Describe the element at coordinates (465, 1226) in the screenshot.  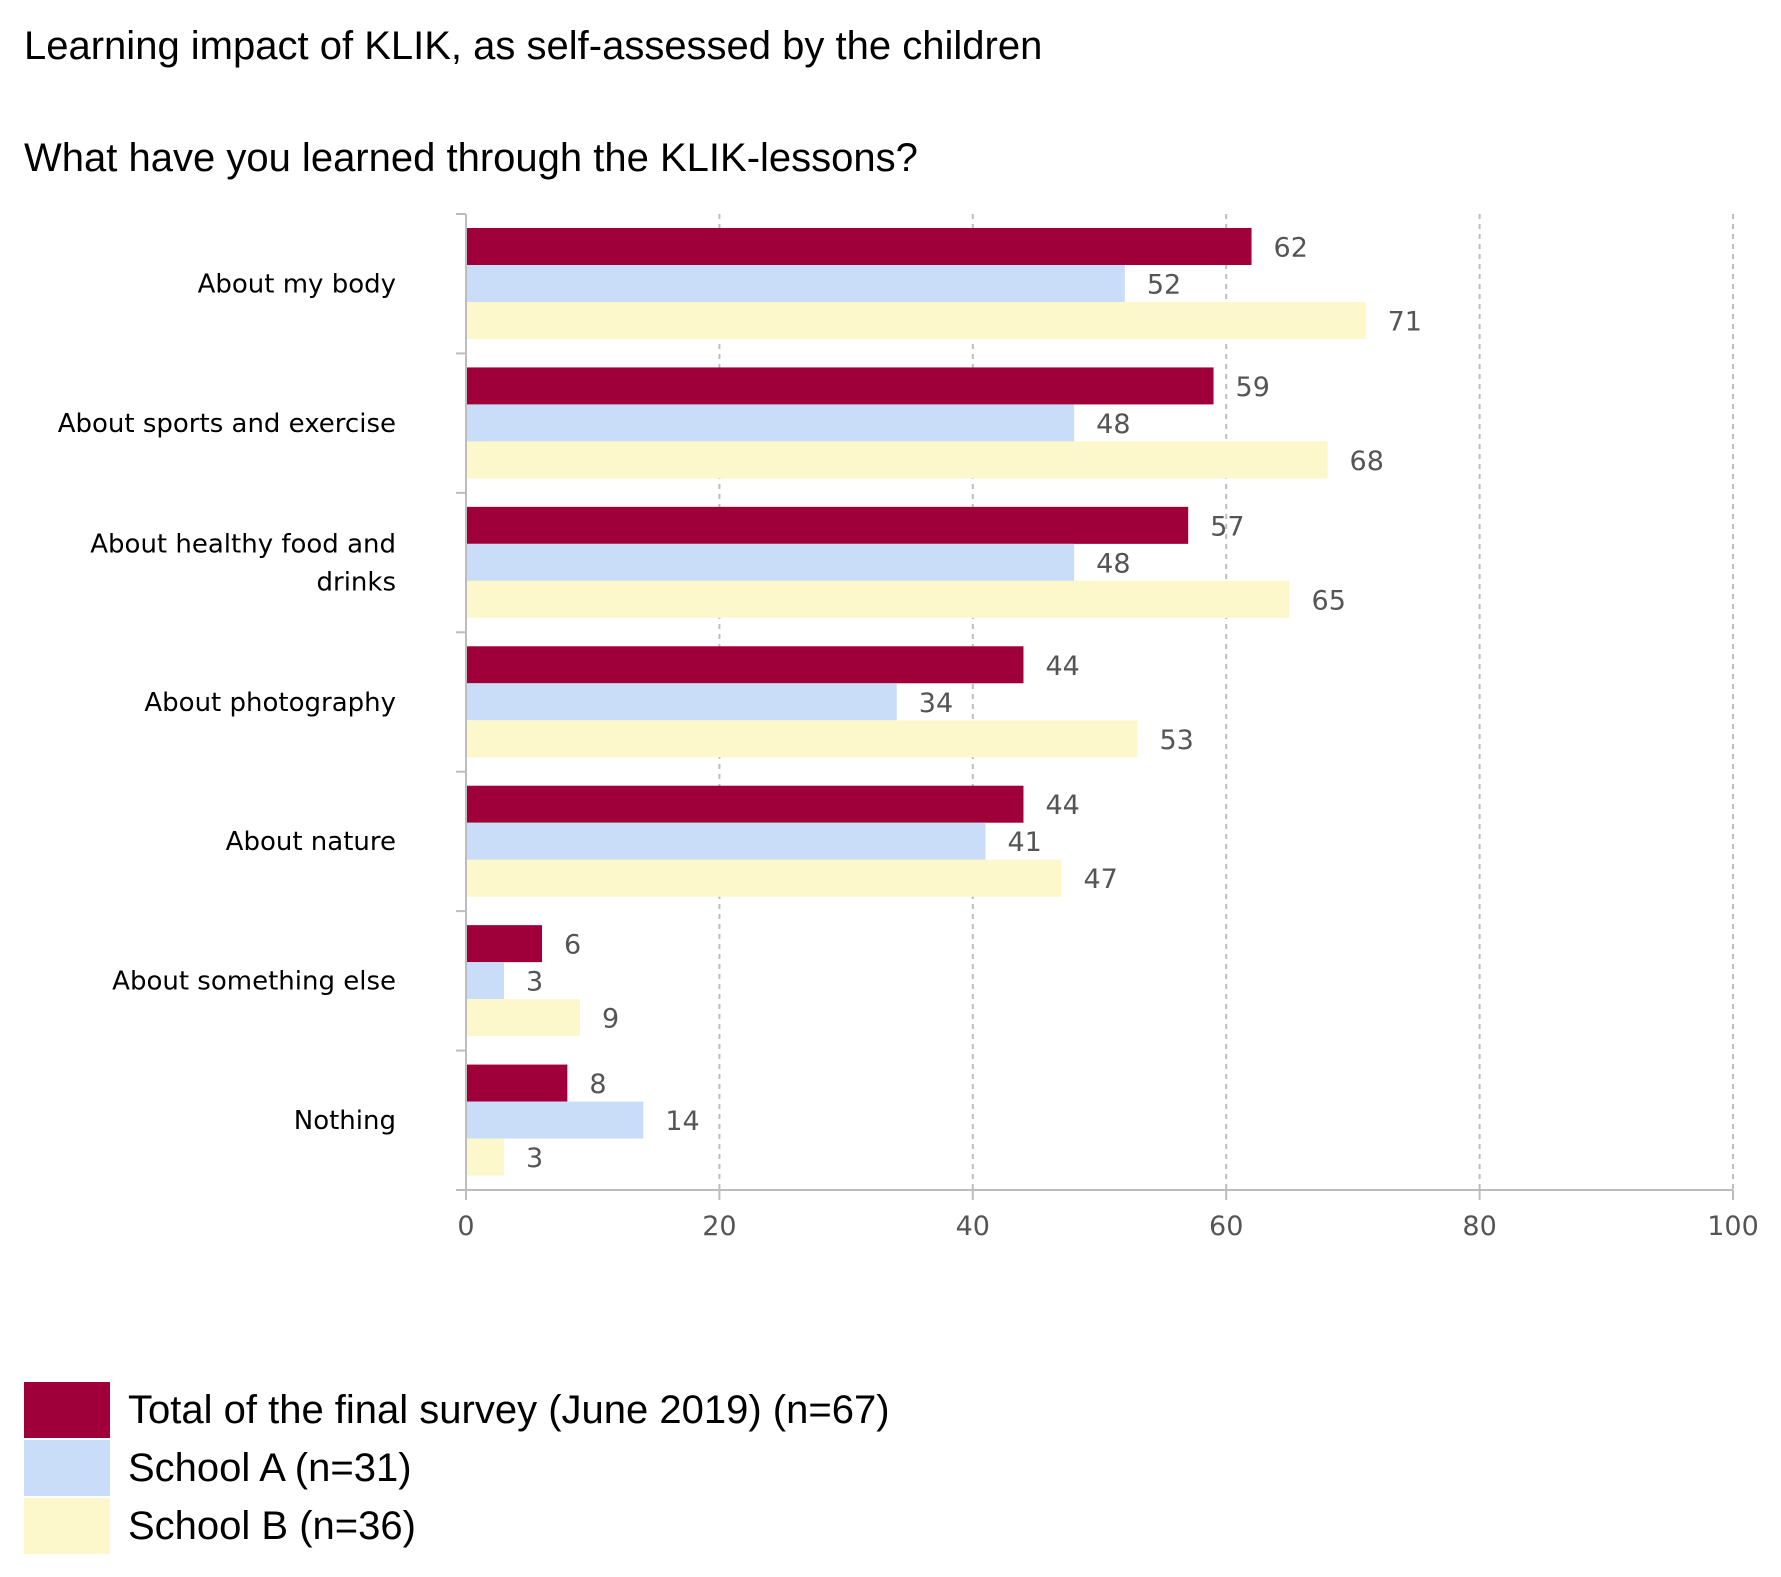
I see `x-tick-label: 0` at that location.